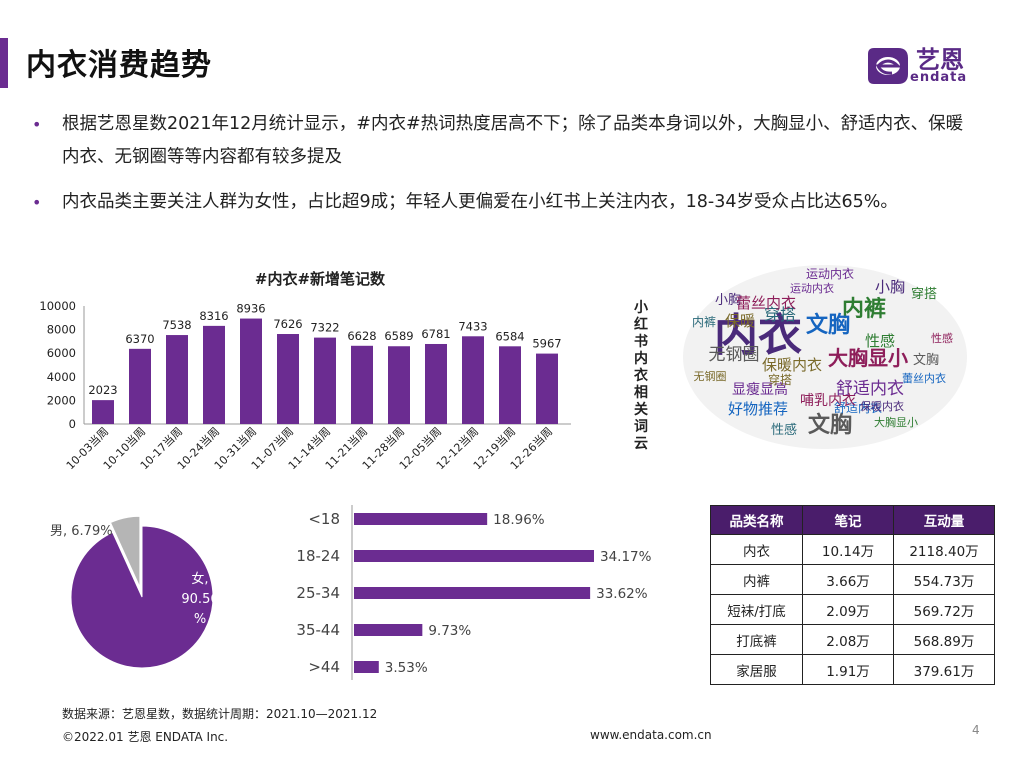 This screenshot has height=768, width=1024. What do you see at coordinates (626, 557) in the screenshot?
I see `hbar-value-label: 34.17%` at bounding box center [626, 557].